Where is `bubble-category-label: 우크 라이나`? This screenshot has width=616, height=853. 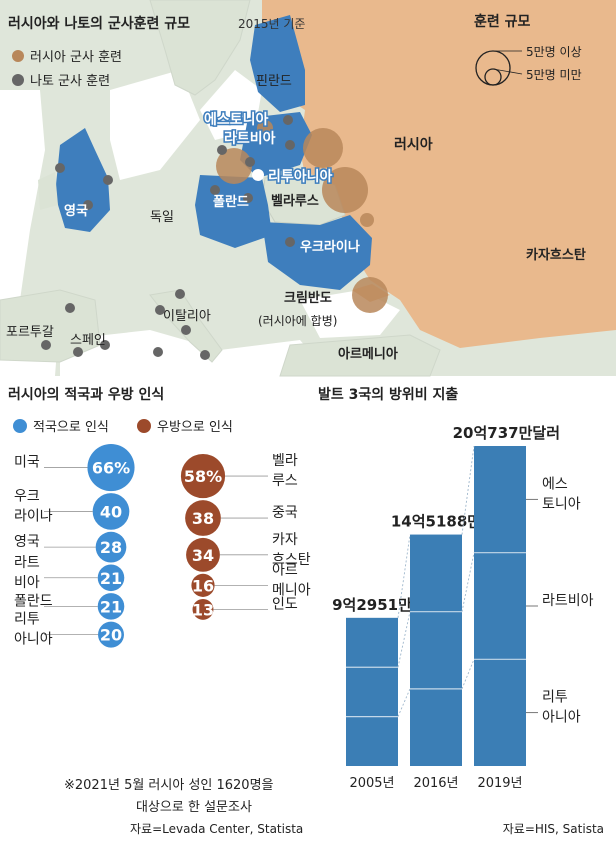
bubble-category-label: 우크 라이나 is located at coordinates (33, 506).